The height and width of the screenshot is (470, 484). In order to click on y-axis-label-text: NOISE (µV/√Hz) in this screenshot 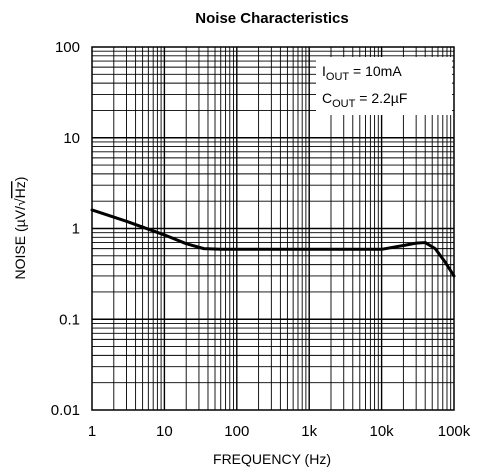, I will do `click(20, 228)`.